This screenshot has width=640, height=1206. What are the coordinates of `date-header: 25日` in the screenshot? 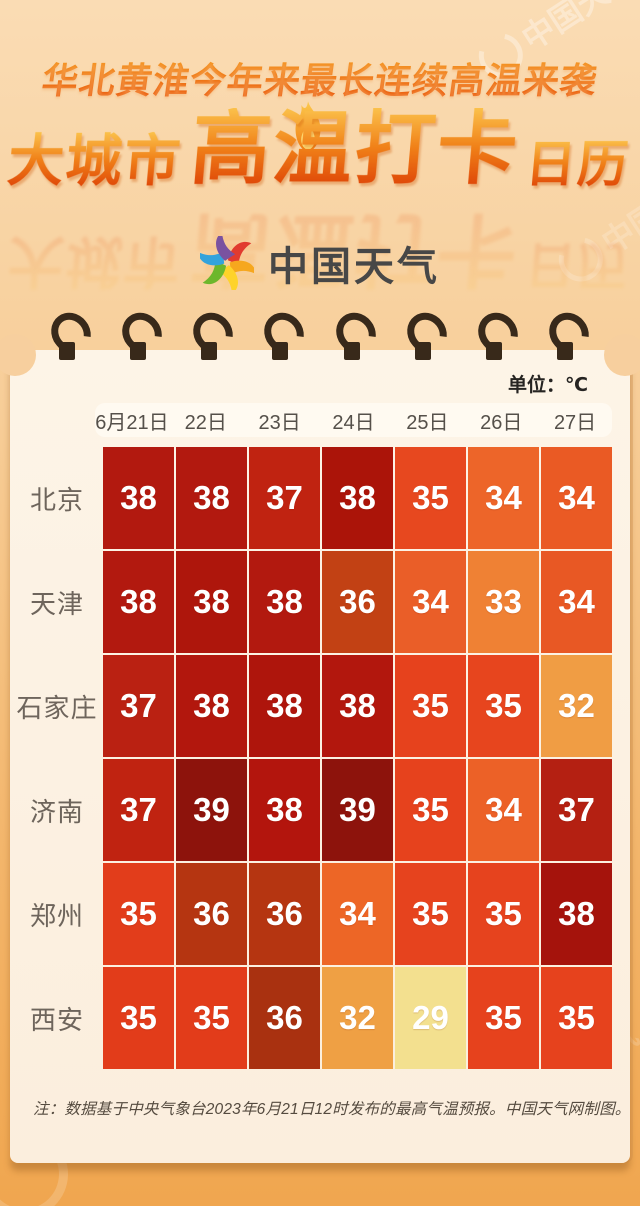 It's located at (427, 422).